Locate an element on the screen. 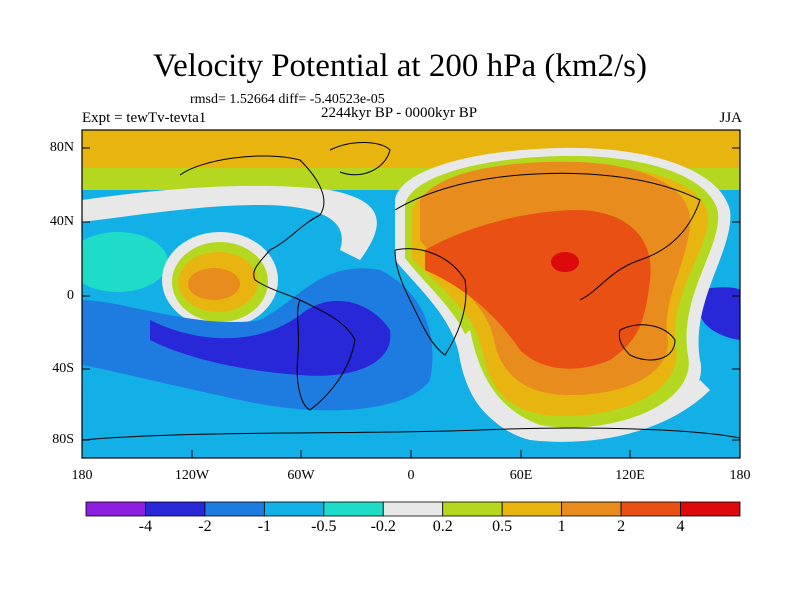  colorbar-label: -0.2 is located at coordinates (383, 526).